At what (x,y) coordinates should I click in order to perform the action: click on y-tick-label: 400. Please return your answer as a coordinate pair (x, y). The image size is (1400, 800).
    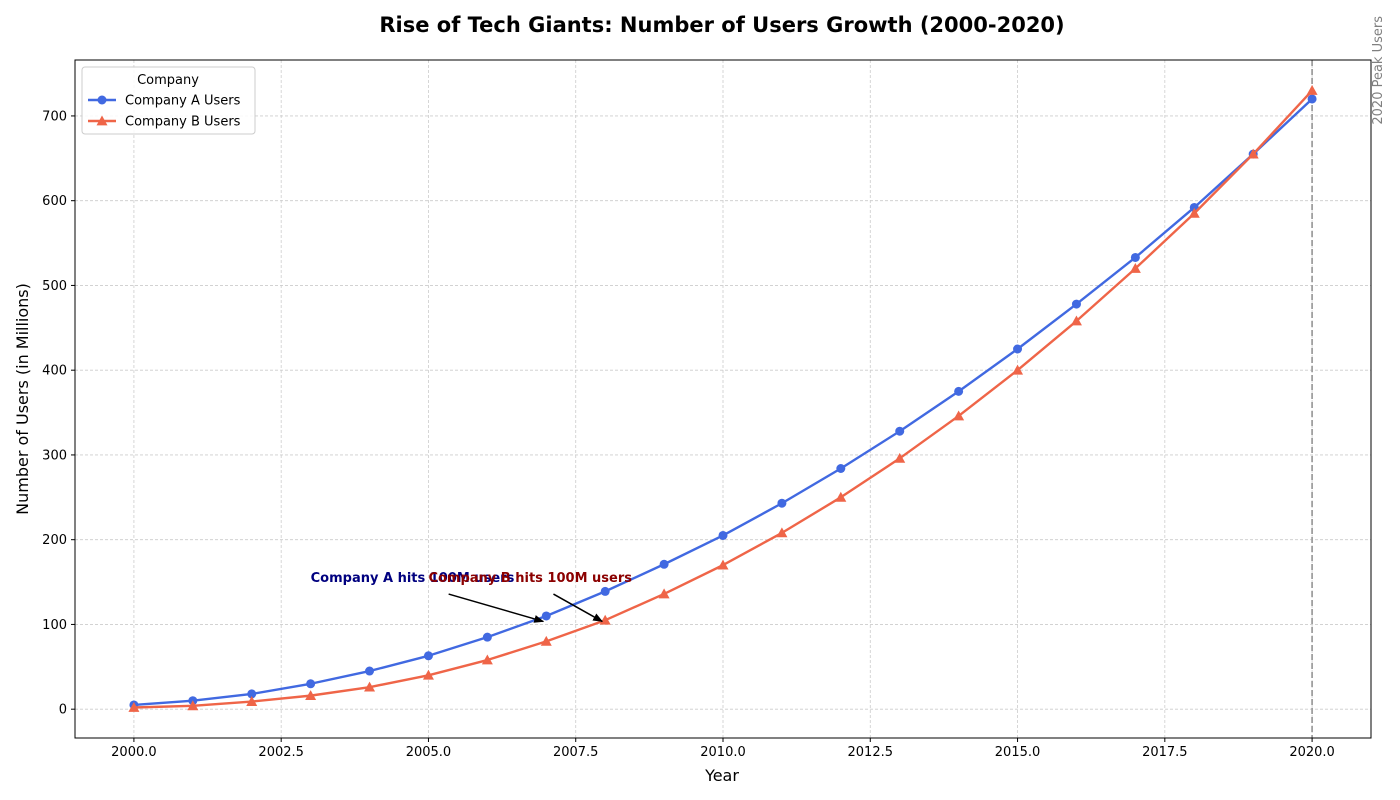
    Looking at the image, I should click on (54, 371).